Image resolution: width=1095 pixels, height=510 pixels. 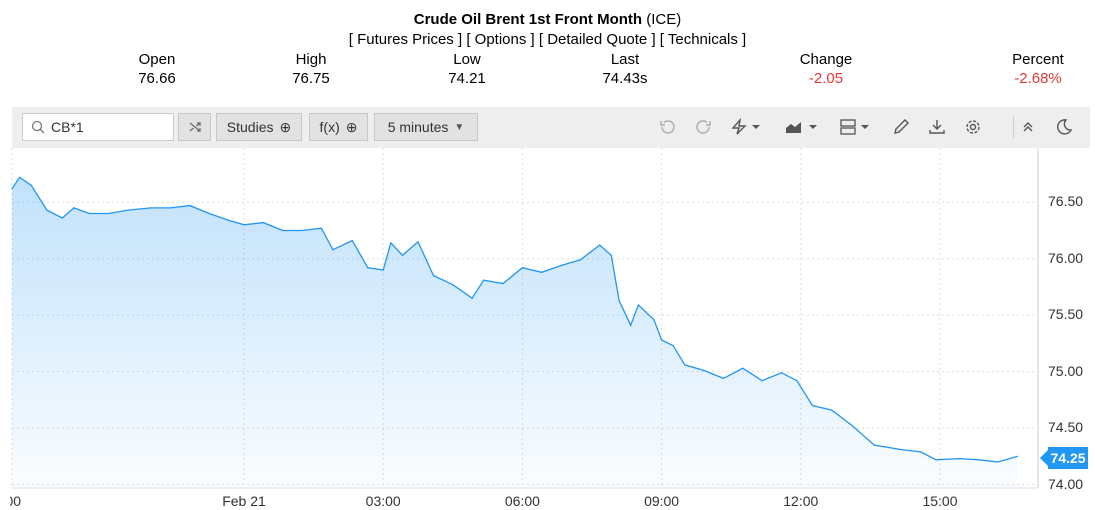 I want to click on y-tick-label: 76.50, so click(x=1066, y=201).